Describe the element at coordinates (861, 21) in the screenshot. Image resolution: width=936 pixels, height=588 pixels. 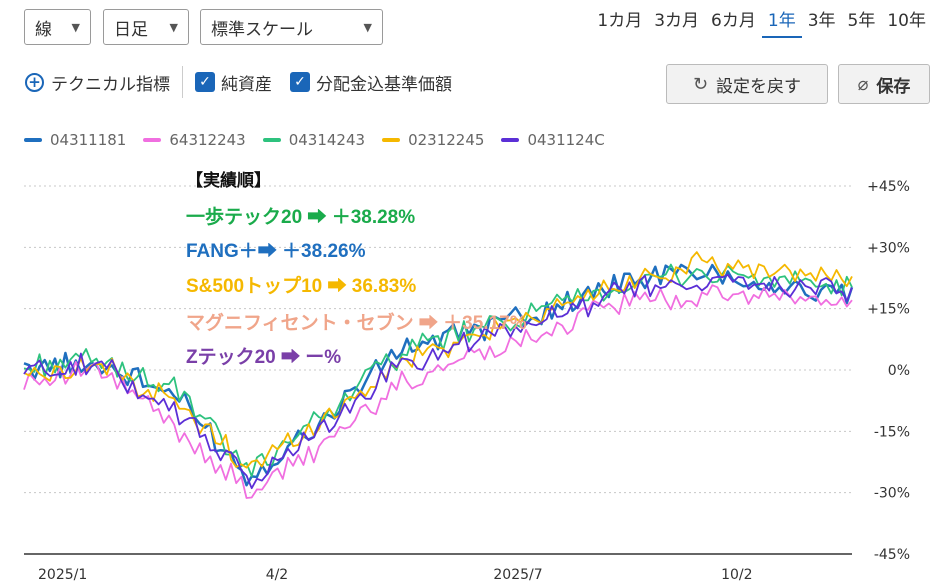
I see `range-tab-5y: 5年` at that location.